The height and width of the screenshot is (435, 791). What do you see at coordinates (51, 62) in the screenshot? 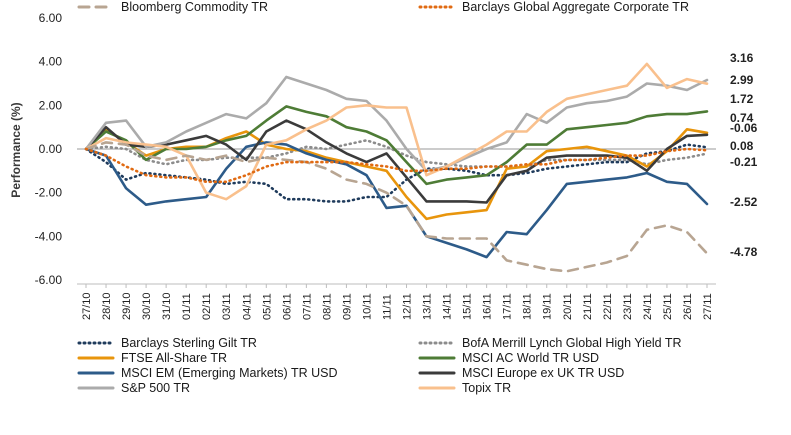
I see `y-tick-label: 4.00` at bounding box center [51, 62].